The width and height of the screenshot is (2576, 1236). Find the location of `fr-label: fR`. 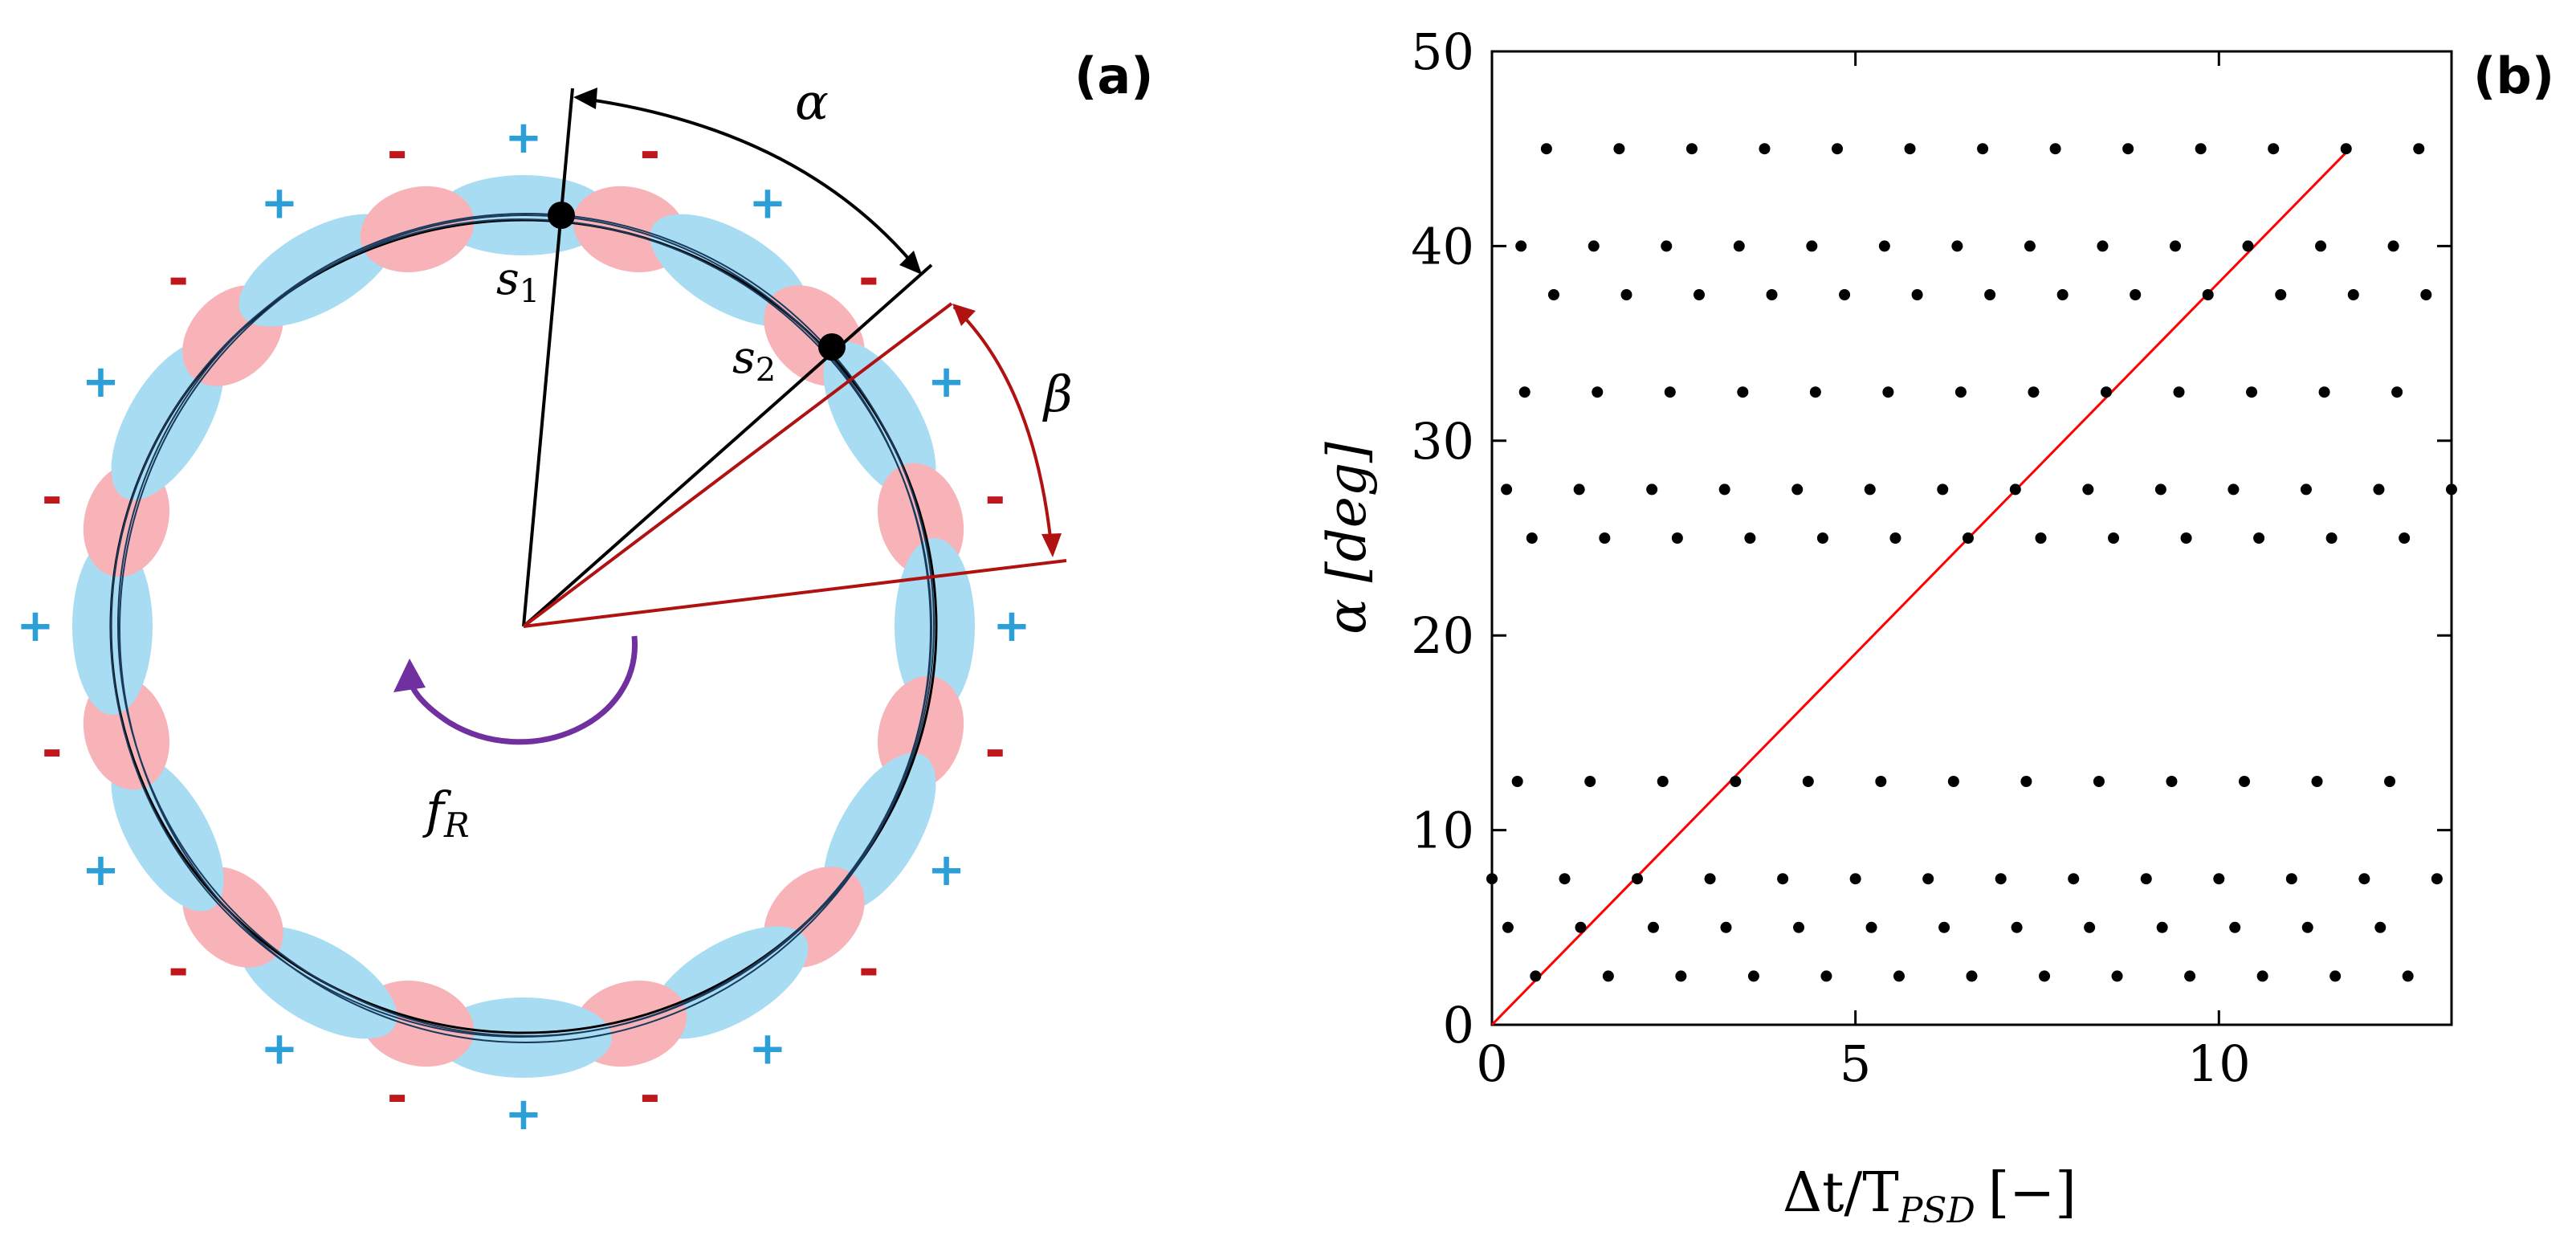

fr-label: fR is located at coordinates (446, 813).